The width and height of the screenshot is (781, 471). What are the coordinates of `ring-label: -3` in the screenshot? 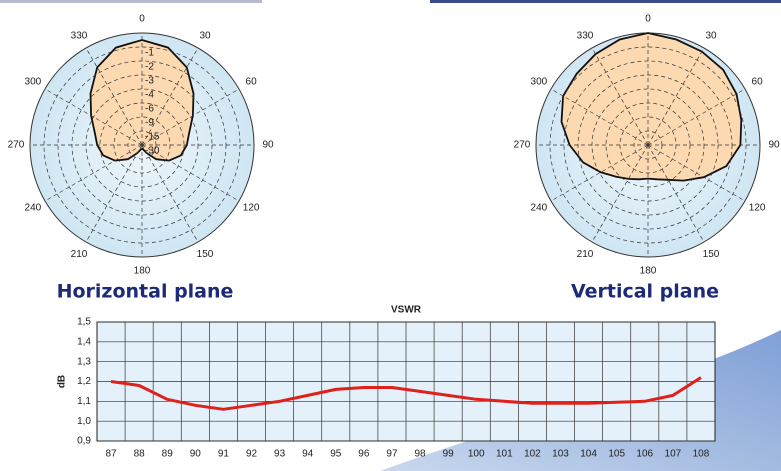 It's located at (149, 81).